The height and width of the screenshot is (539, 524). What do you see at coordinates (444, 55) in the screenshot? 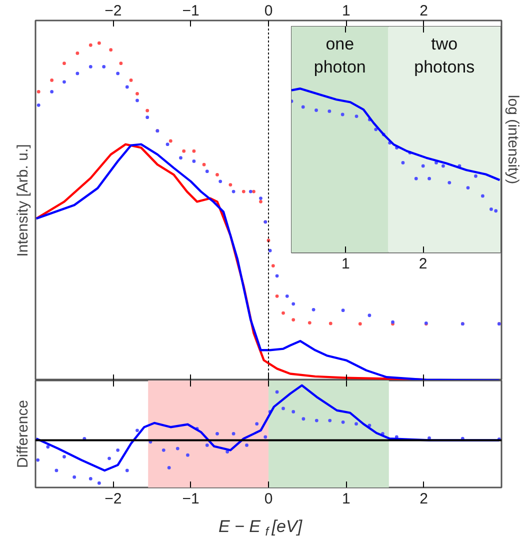
I see `band-label: two photons` at bounding box center [444, 55].